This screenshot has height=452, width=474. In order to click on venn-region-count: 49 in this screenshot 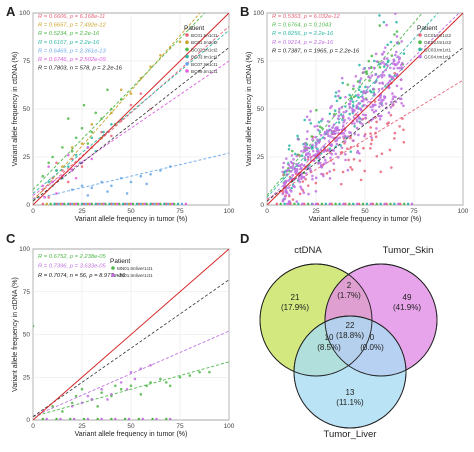, I will do `click(407, 297)`.